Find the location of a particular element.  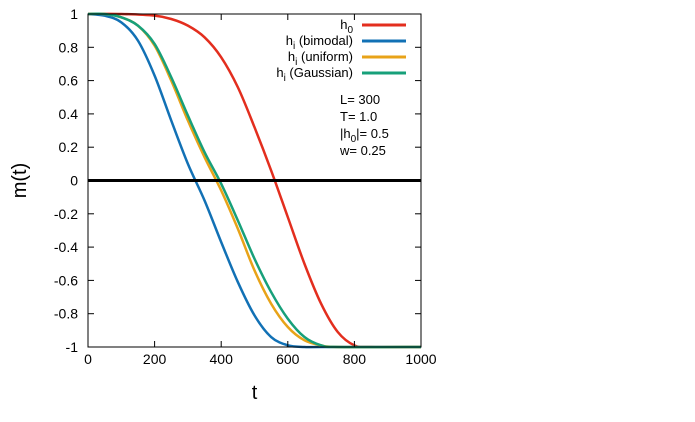

annotation-h0: |h0|= 0.5 is located at coordinates (364, 135).